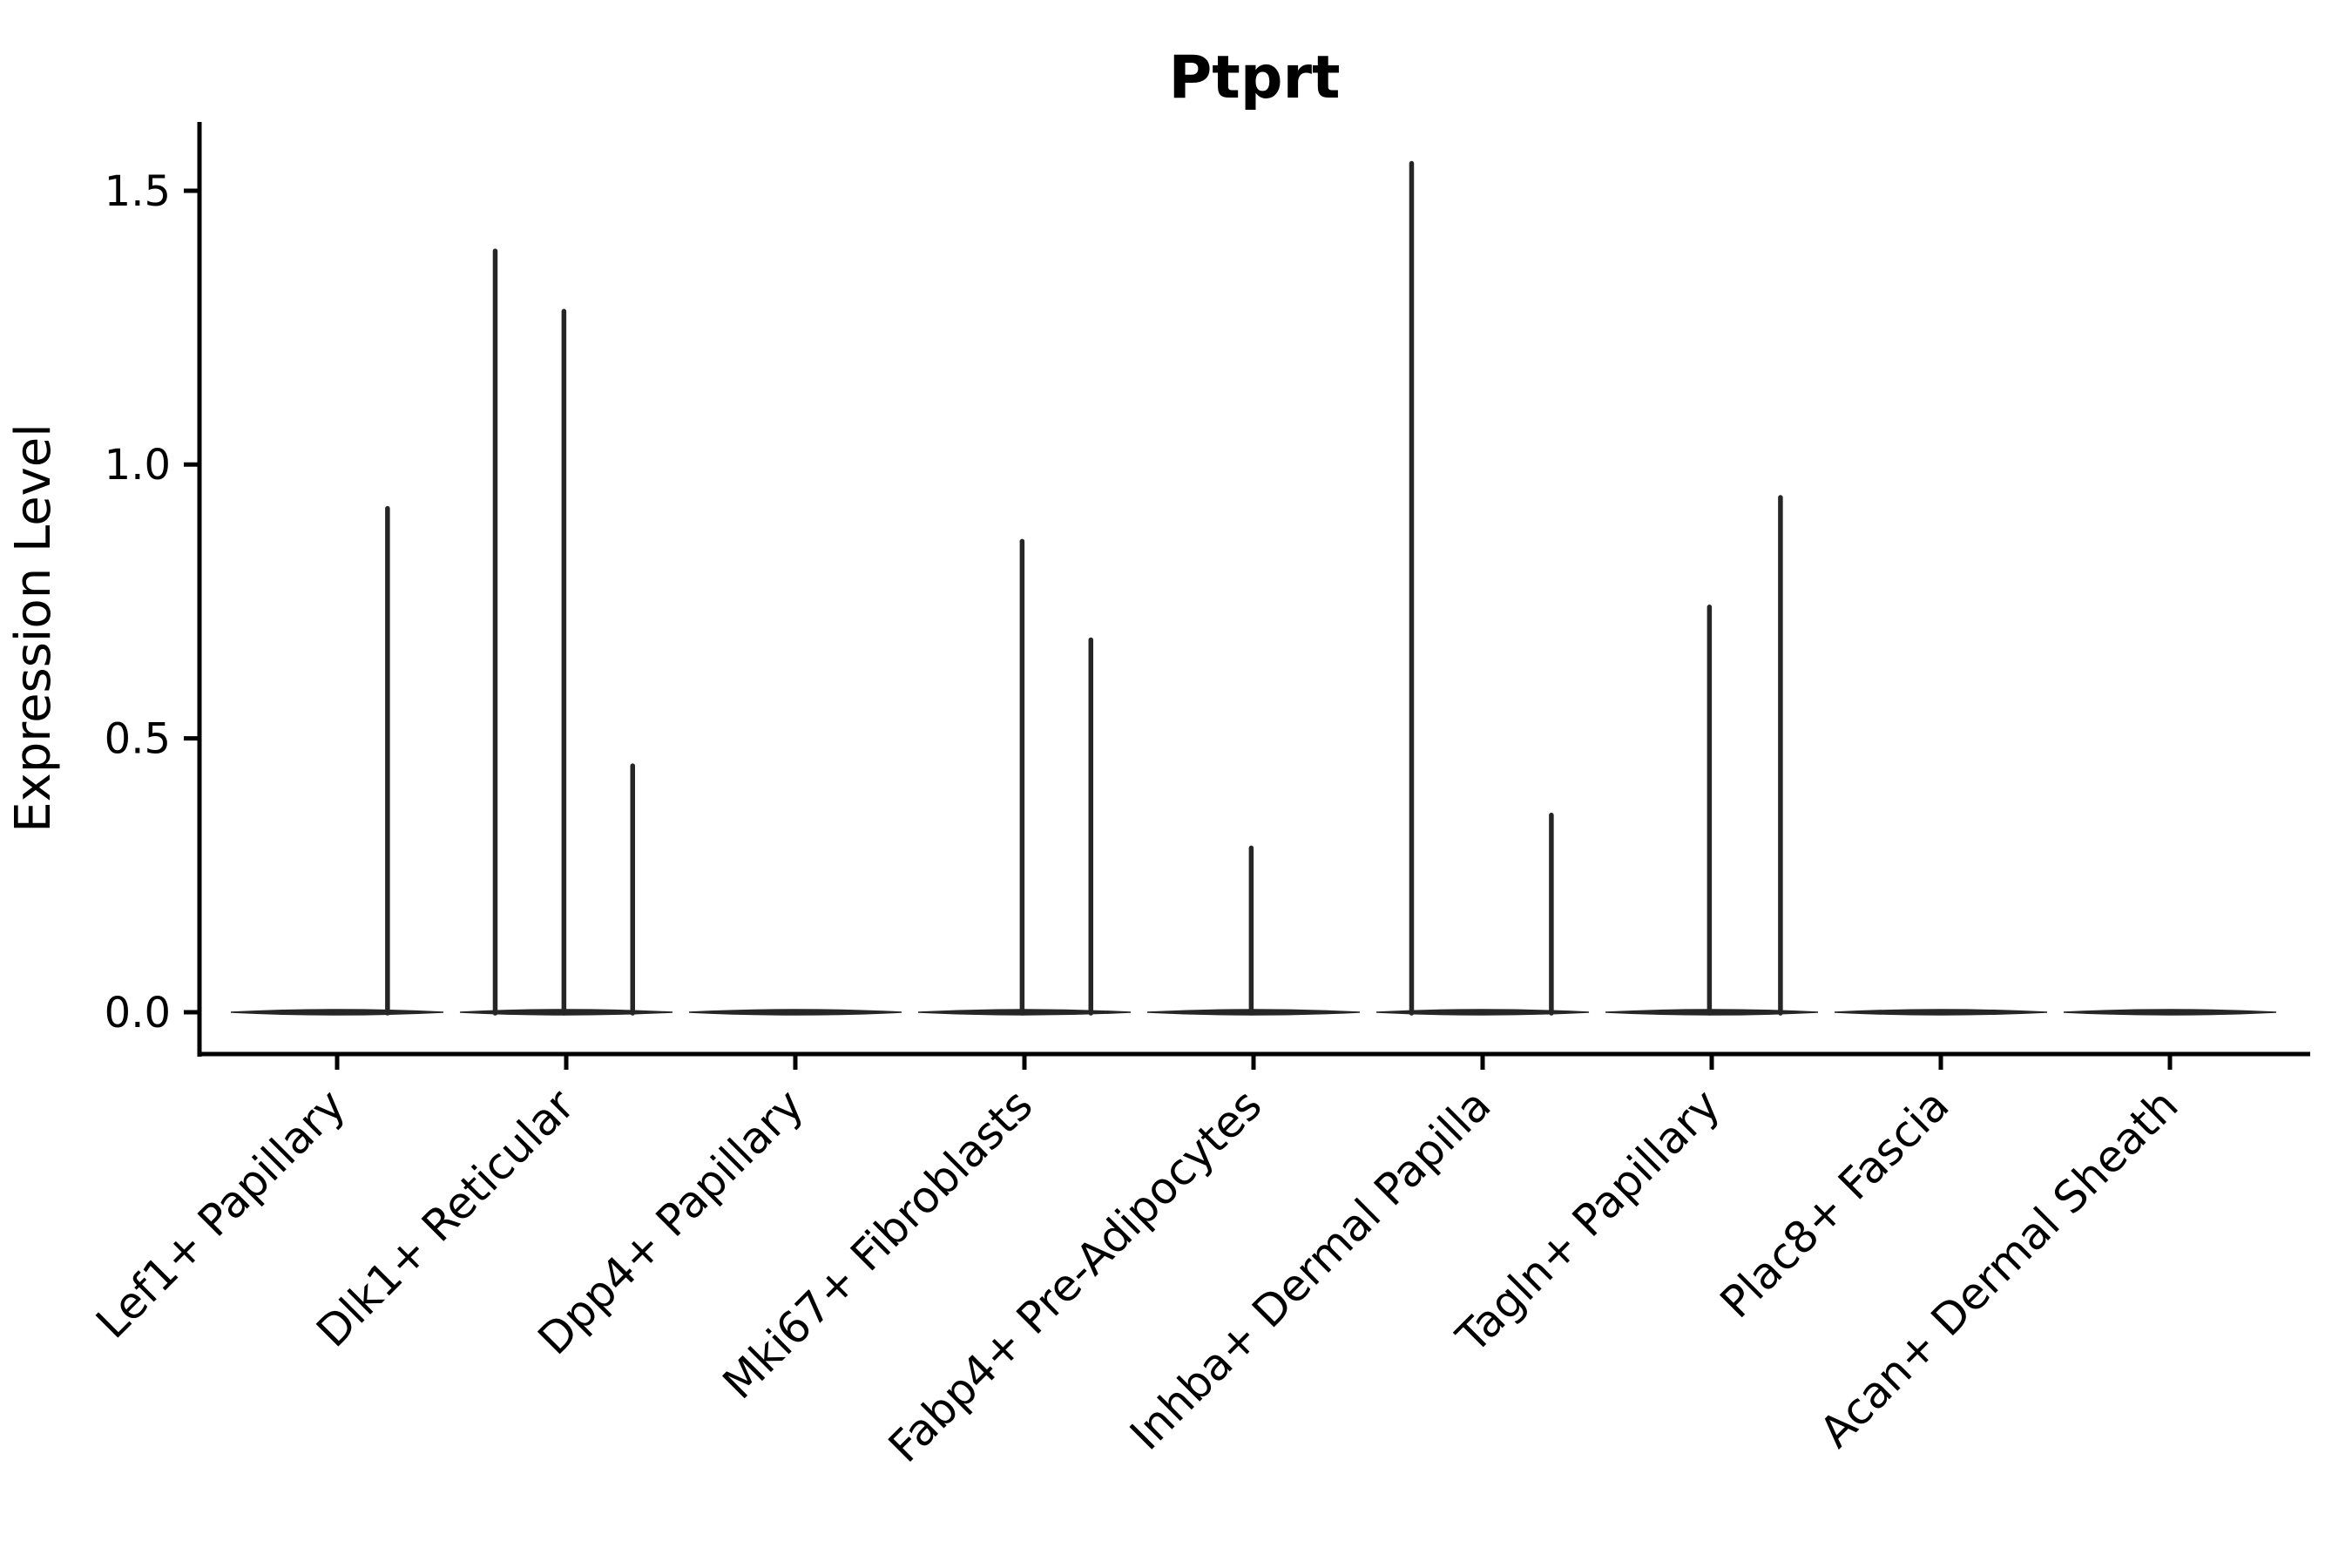 The height and width of the screenshot is (1568, 2352). Describe the element at coordinates (1835, 1203) in the screenshot. I see `x-category-label: Plac8+ Fascia` at that location.